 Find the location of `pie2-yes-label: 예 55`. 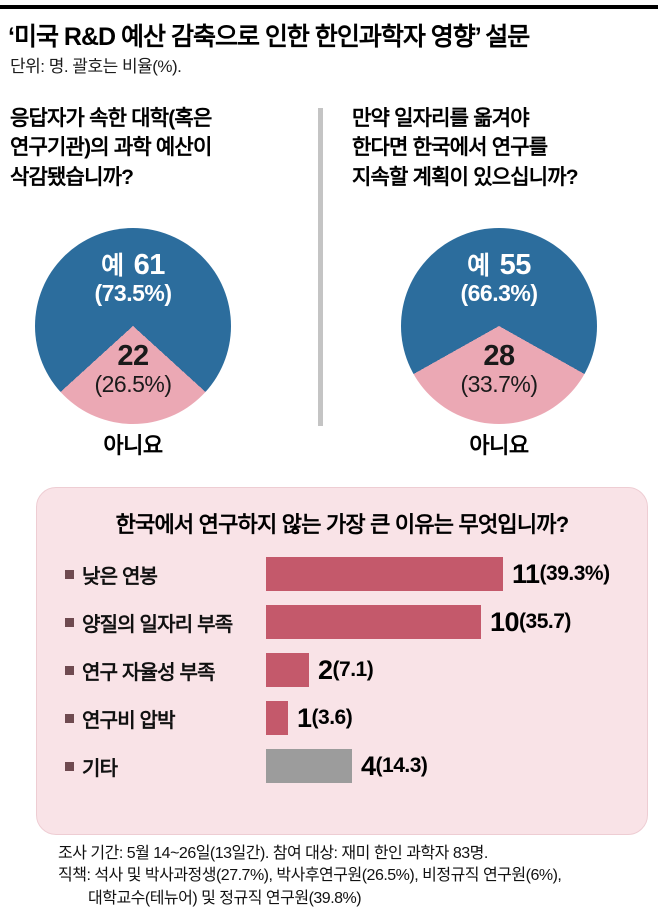

pie2-yes-label: 예 55 is located at coordinates (499, 264).